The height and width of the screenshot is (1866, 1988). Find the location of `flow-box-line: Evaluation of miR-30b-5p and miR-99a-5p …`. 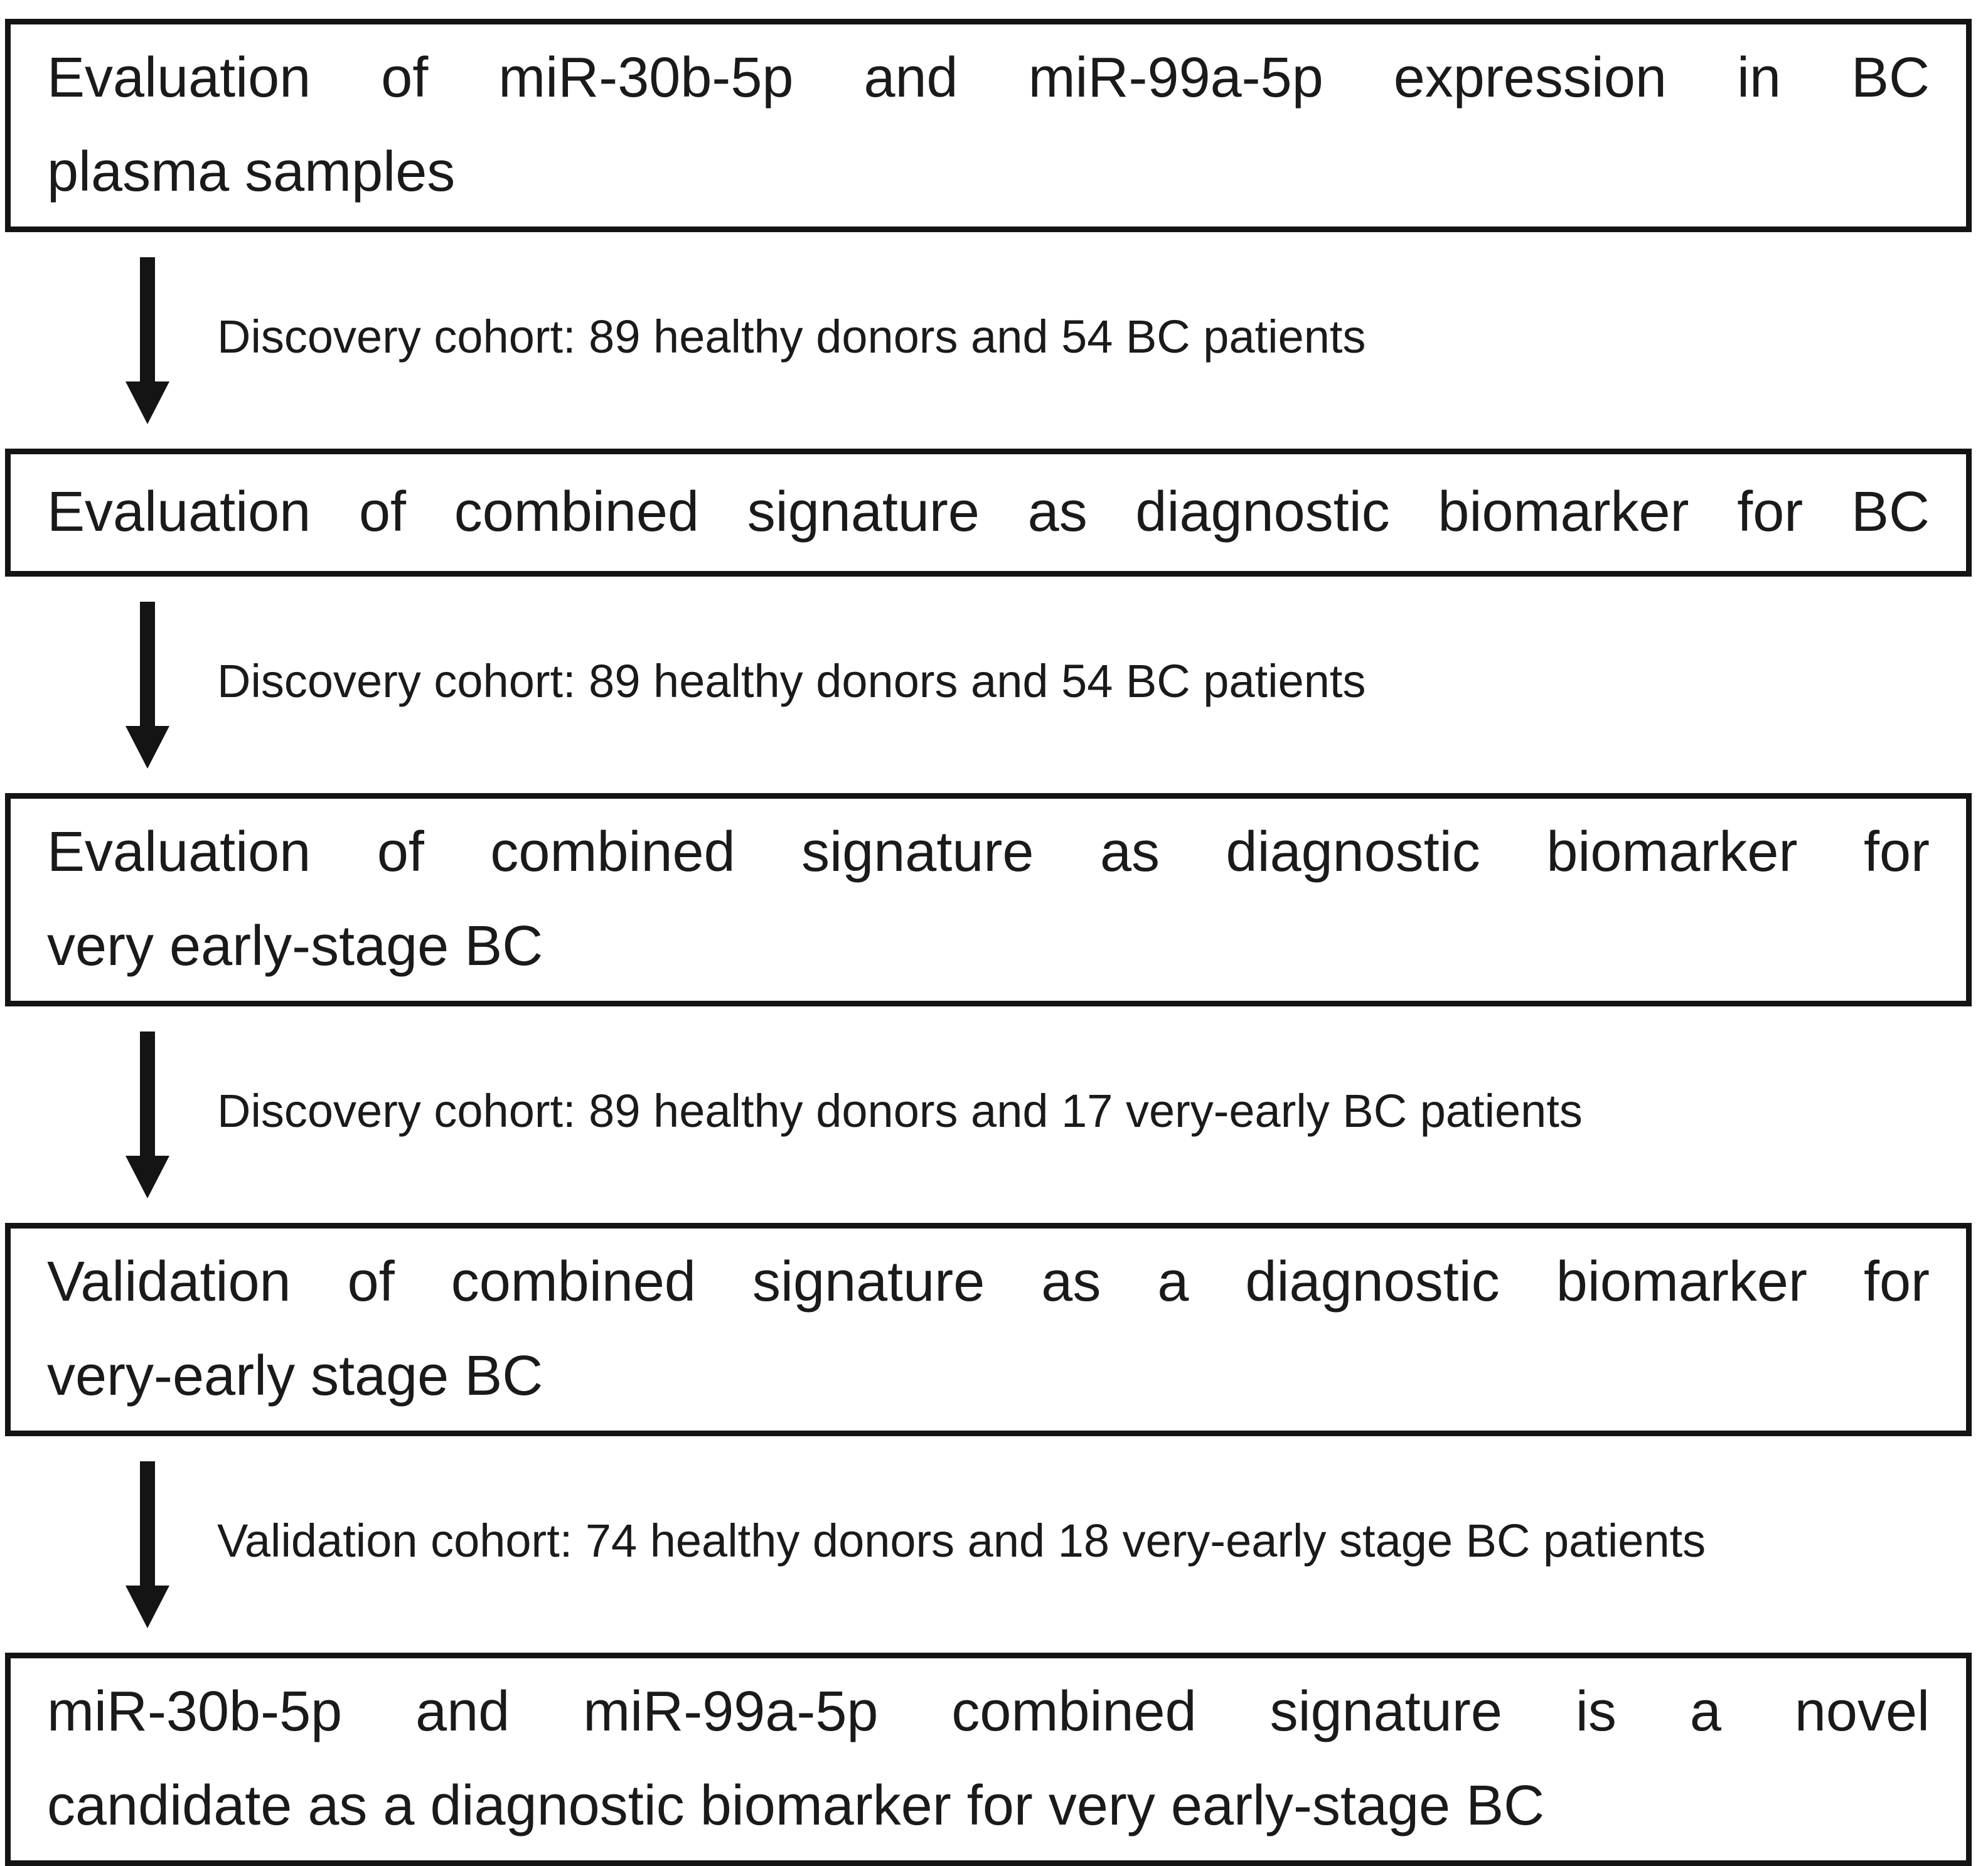

flow-box-line: Evaluation of miR-30b-5p and miR-99a-5p … is located at coordinates (988, 77).